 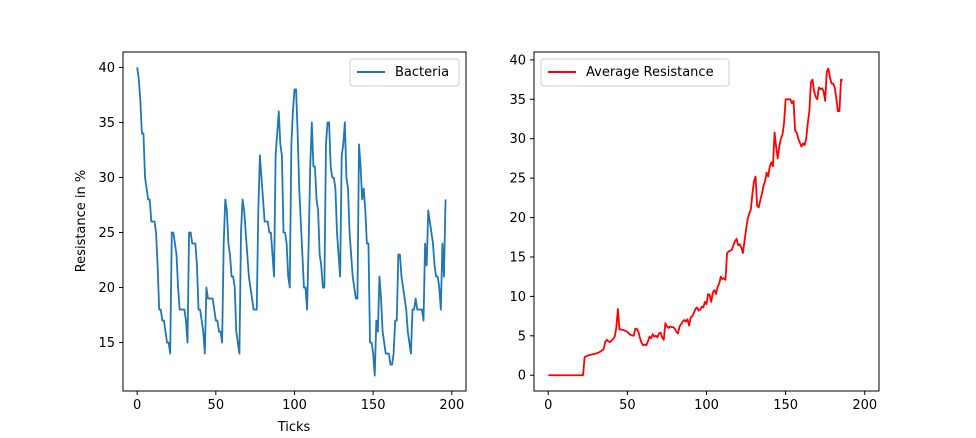 I want to click on left-chart-legend-box, so click(x=404, y=72).